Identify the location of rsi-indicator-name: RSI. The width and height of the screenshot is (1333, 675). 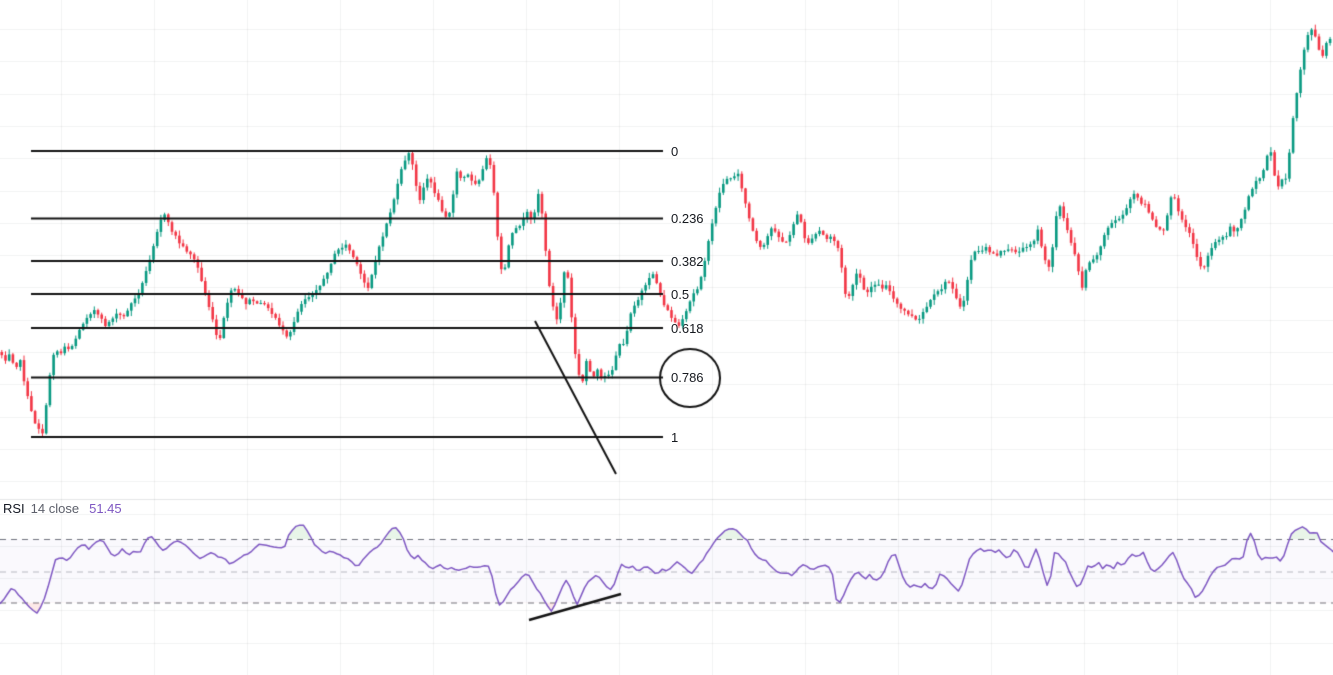
(14, 508).